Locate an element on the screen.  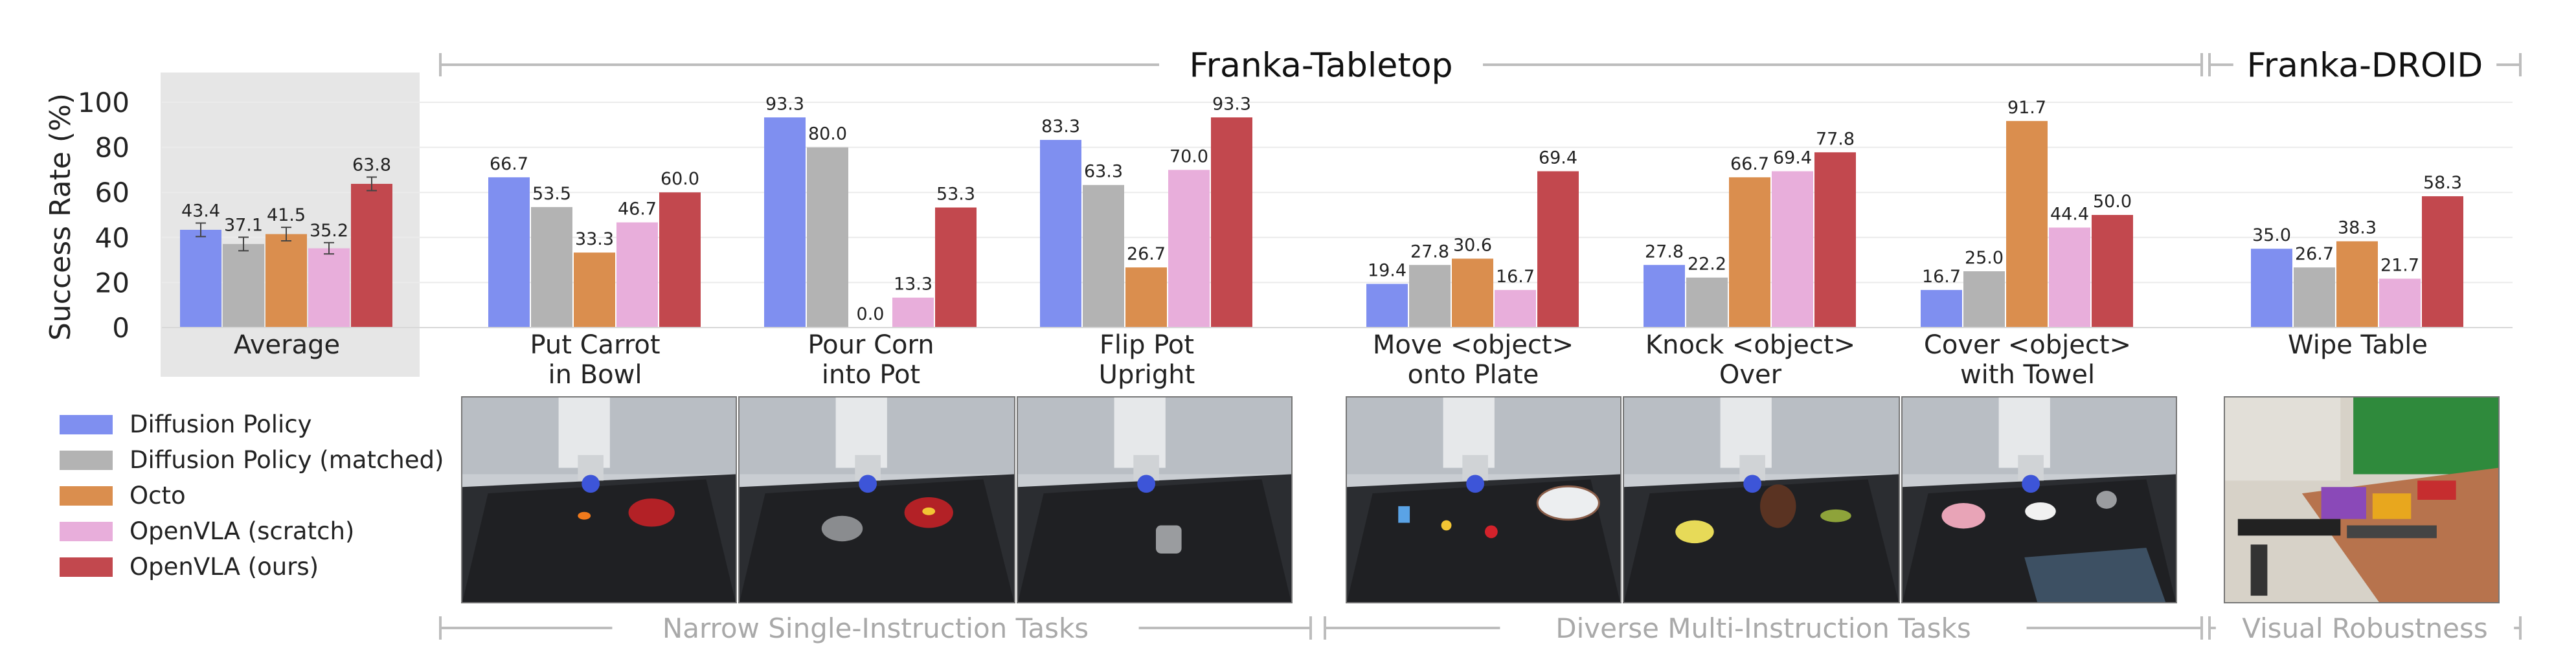
legend-swatch-diffusion-policy is located at coordinates (86, 424).